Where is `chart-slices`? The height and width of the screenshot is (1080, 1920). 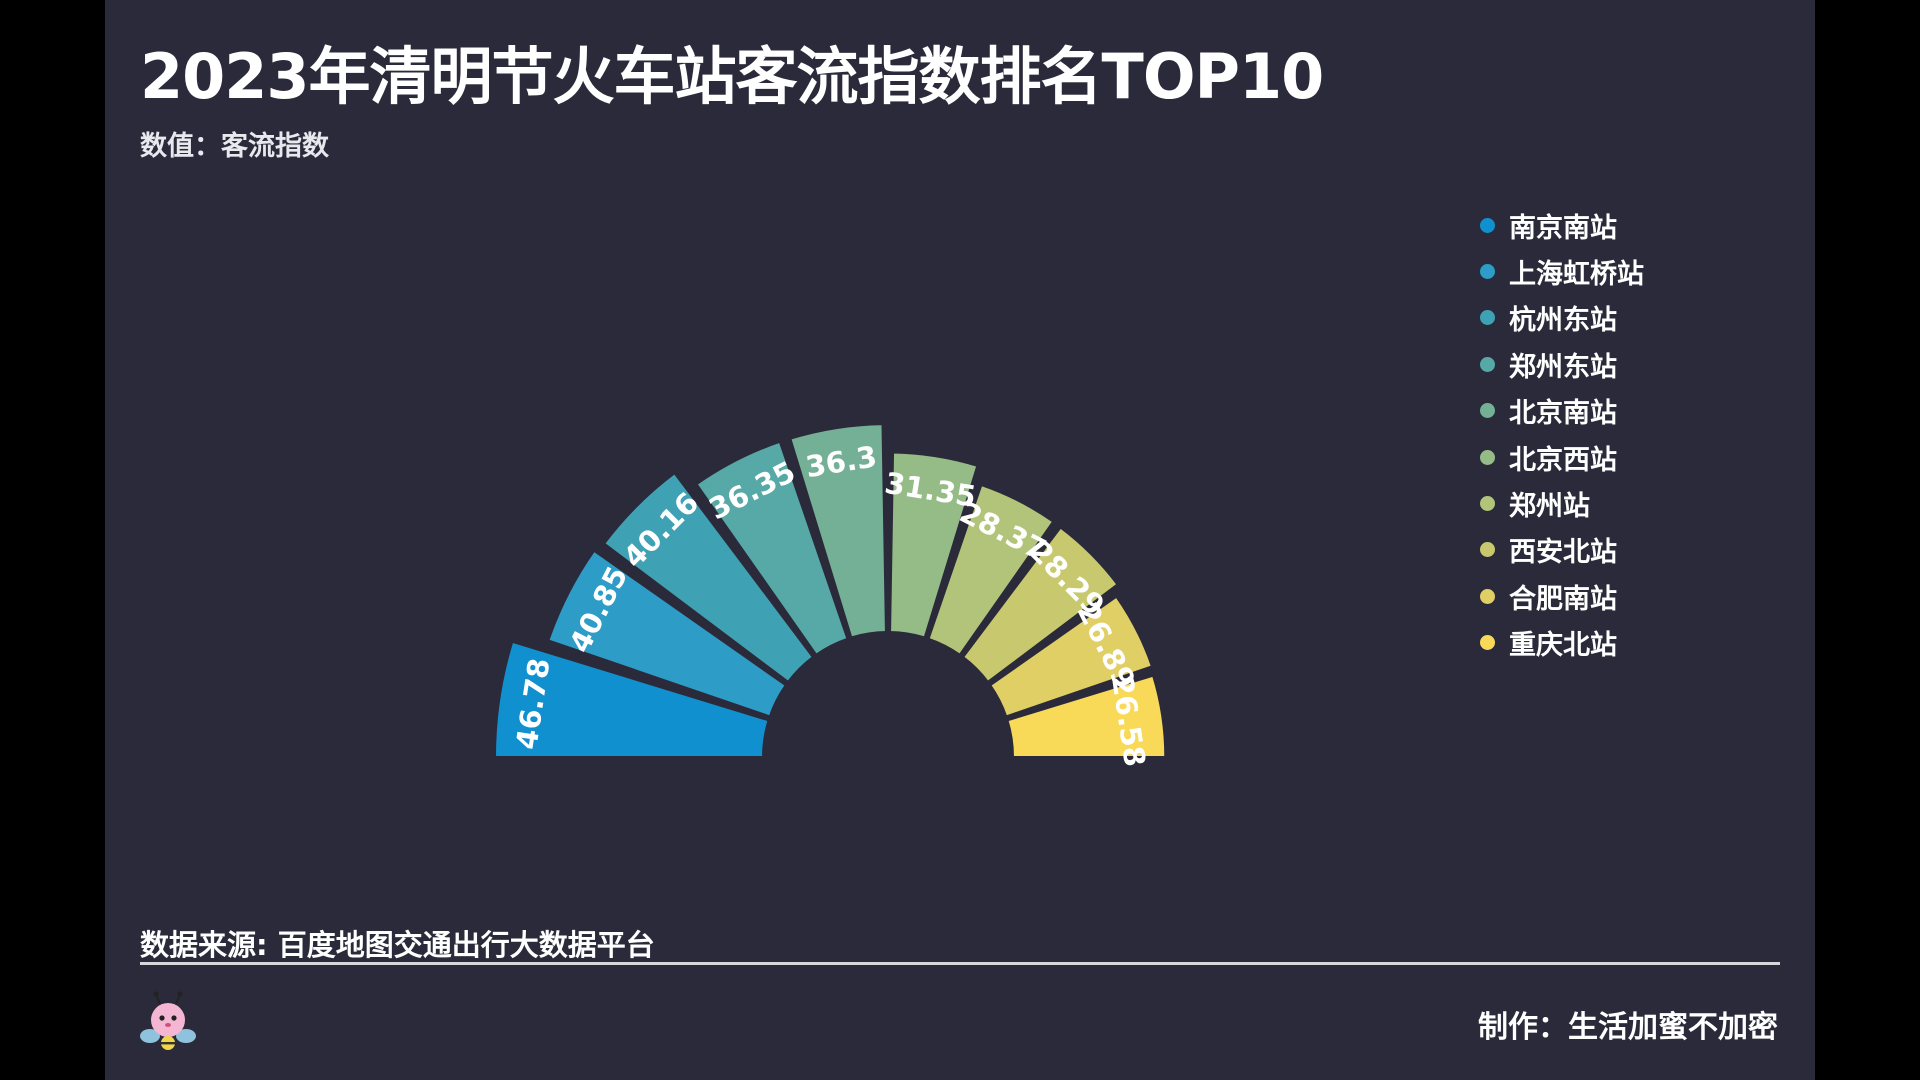
chart-slices is located at coordinates (830, 590).